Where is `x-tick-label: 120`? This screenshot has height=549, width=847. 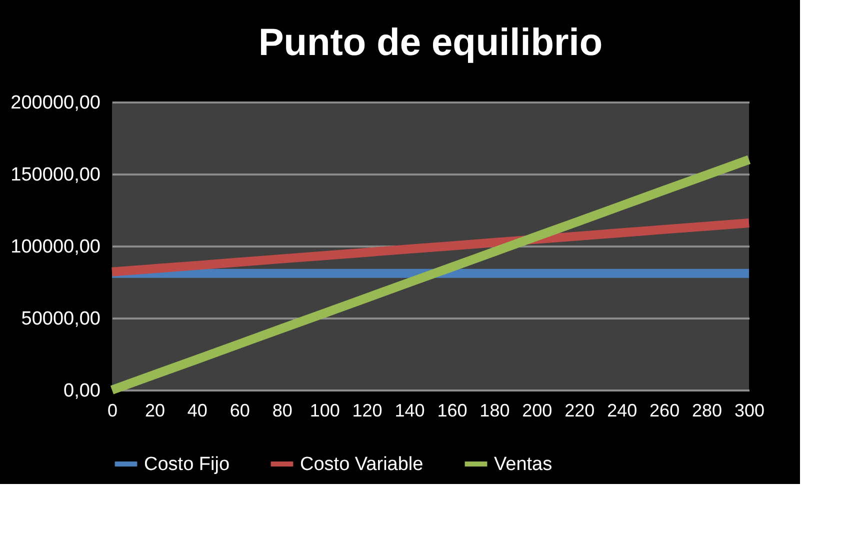 x-tick-label: 120 is located at coordinates (367, 410).